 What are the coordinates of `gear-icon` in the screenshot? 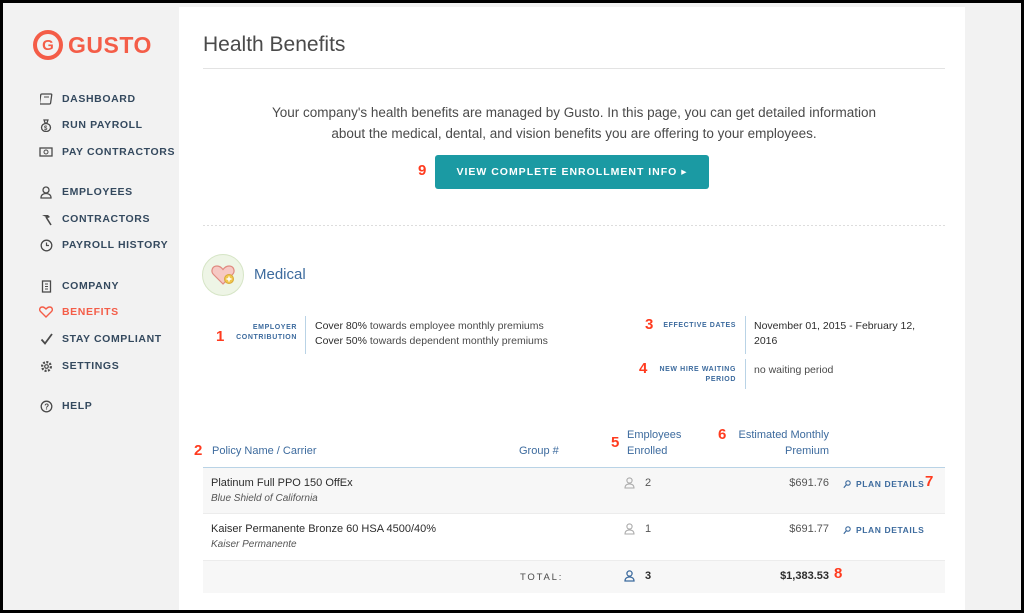 It's located at (46, 366).